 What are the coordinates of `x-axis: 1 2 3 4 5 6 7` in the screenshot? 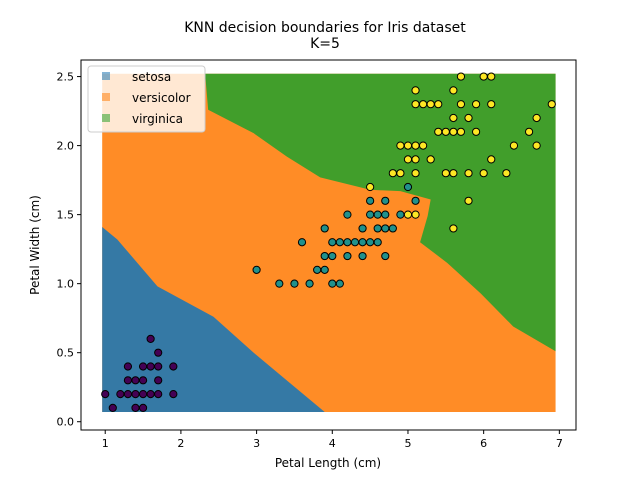 It's located at (332, 440).